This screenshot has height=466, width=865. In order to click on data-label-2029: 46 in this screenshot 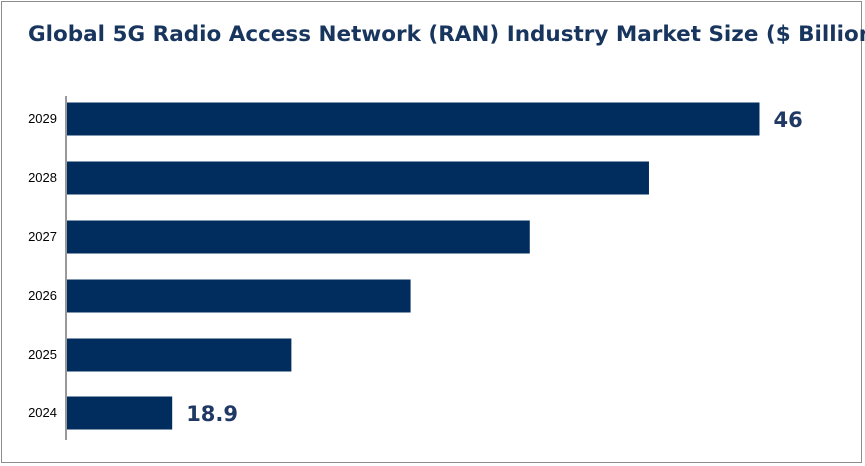, I will do `click(787, 120)`.